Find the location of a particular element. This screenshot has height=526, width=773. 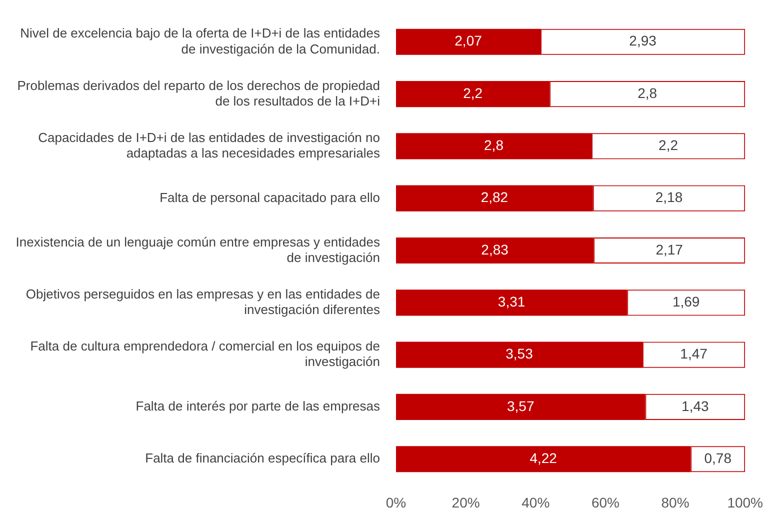

x2-tick-label: 40% is located at coordinates (536, 502).